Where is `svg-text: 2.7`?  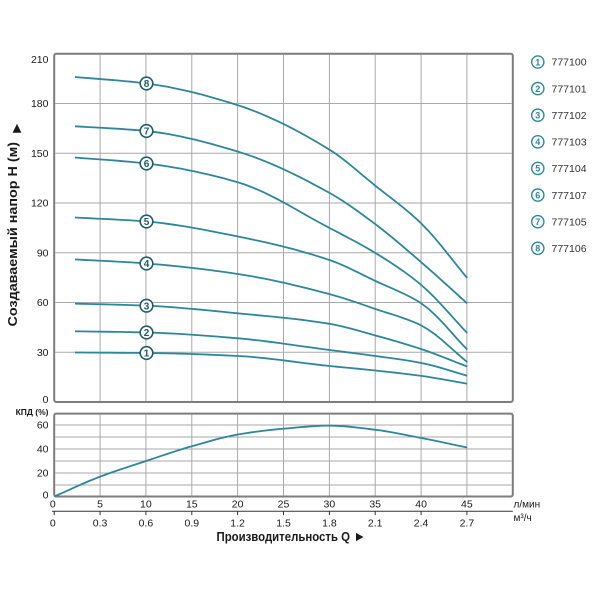
svg-text: 2.7 is located at coordinates (467, 524).